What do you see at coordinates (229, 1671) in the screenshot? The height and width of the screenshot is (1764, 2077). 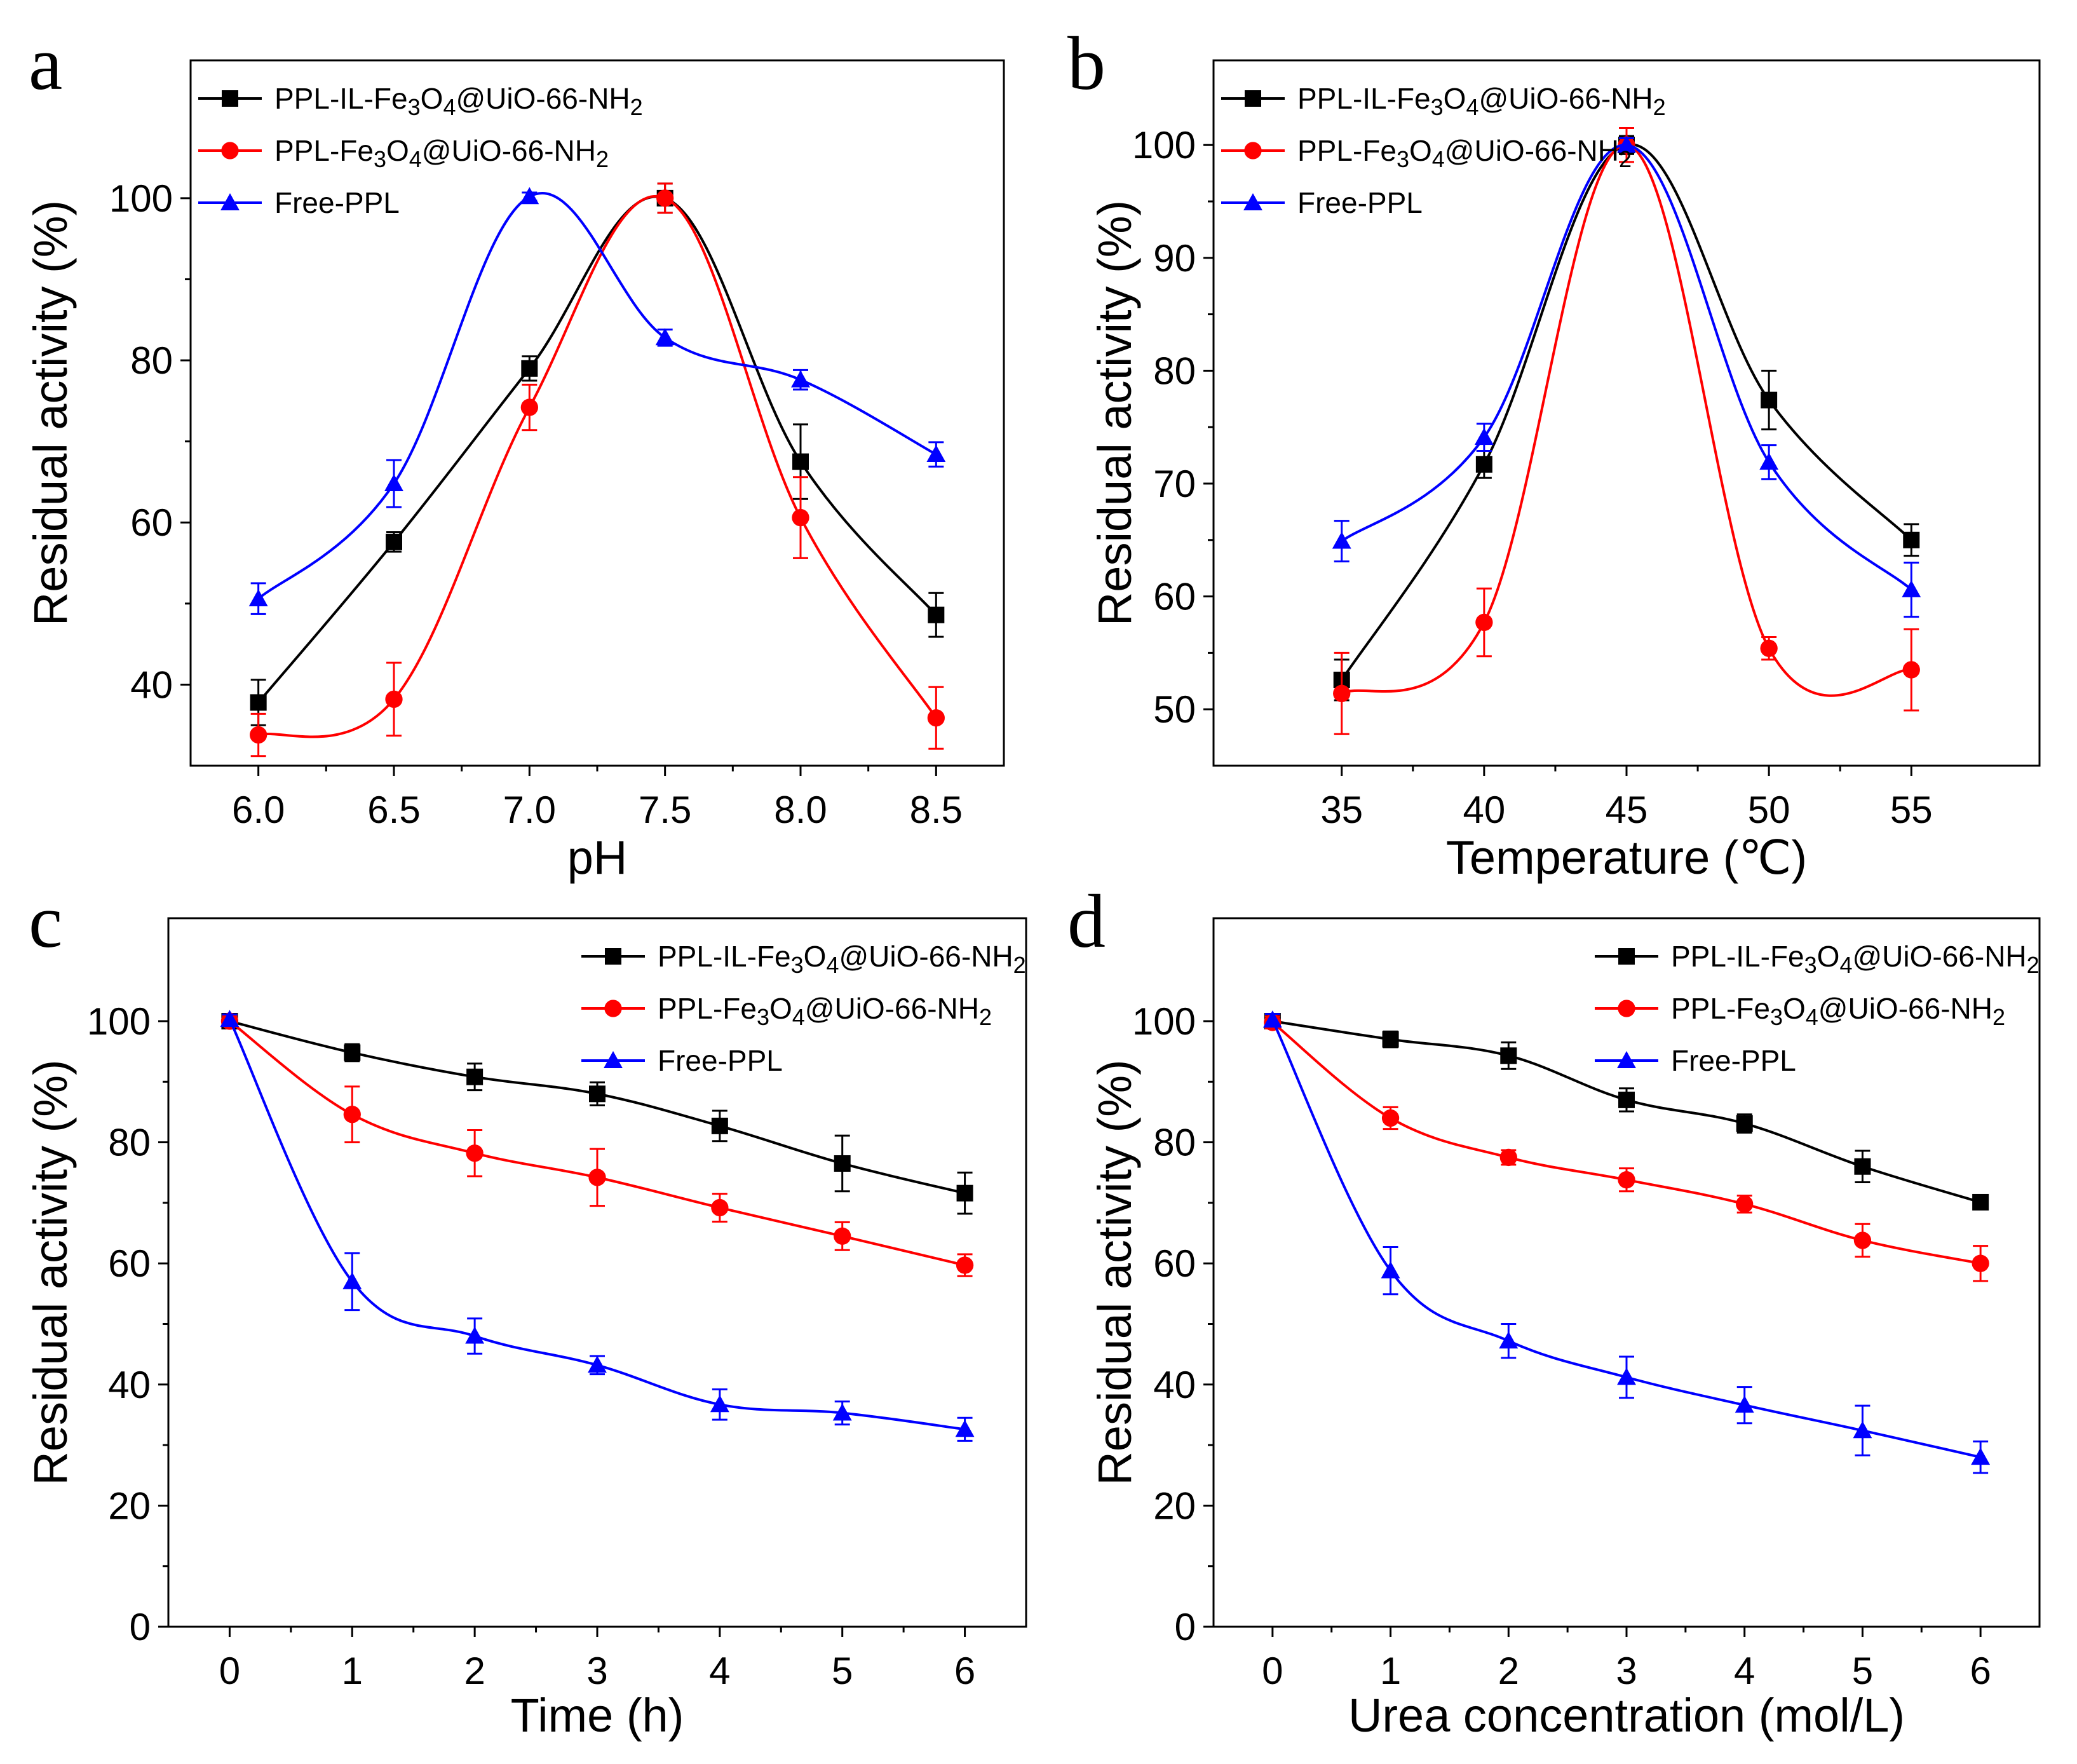 I see `x-tick-label: 0` at bounding box center [229, 1671].